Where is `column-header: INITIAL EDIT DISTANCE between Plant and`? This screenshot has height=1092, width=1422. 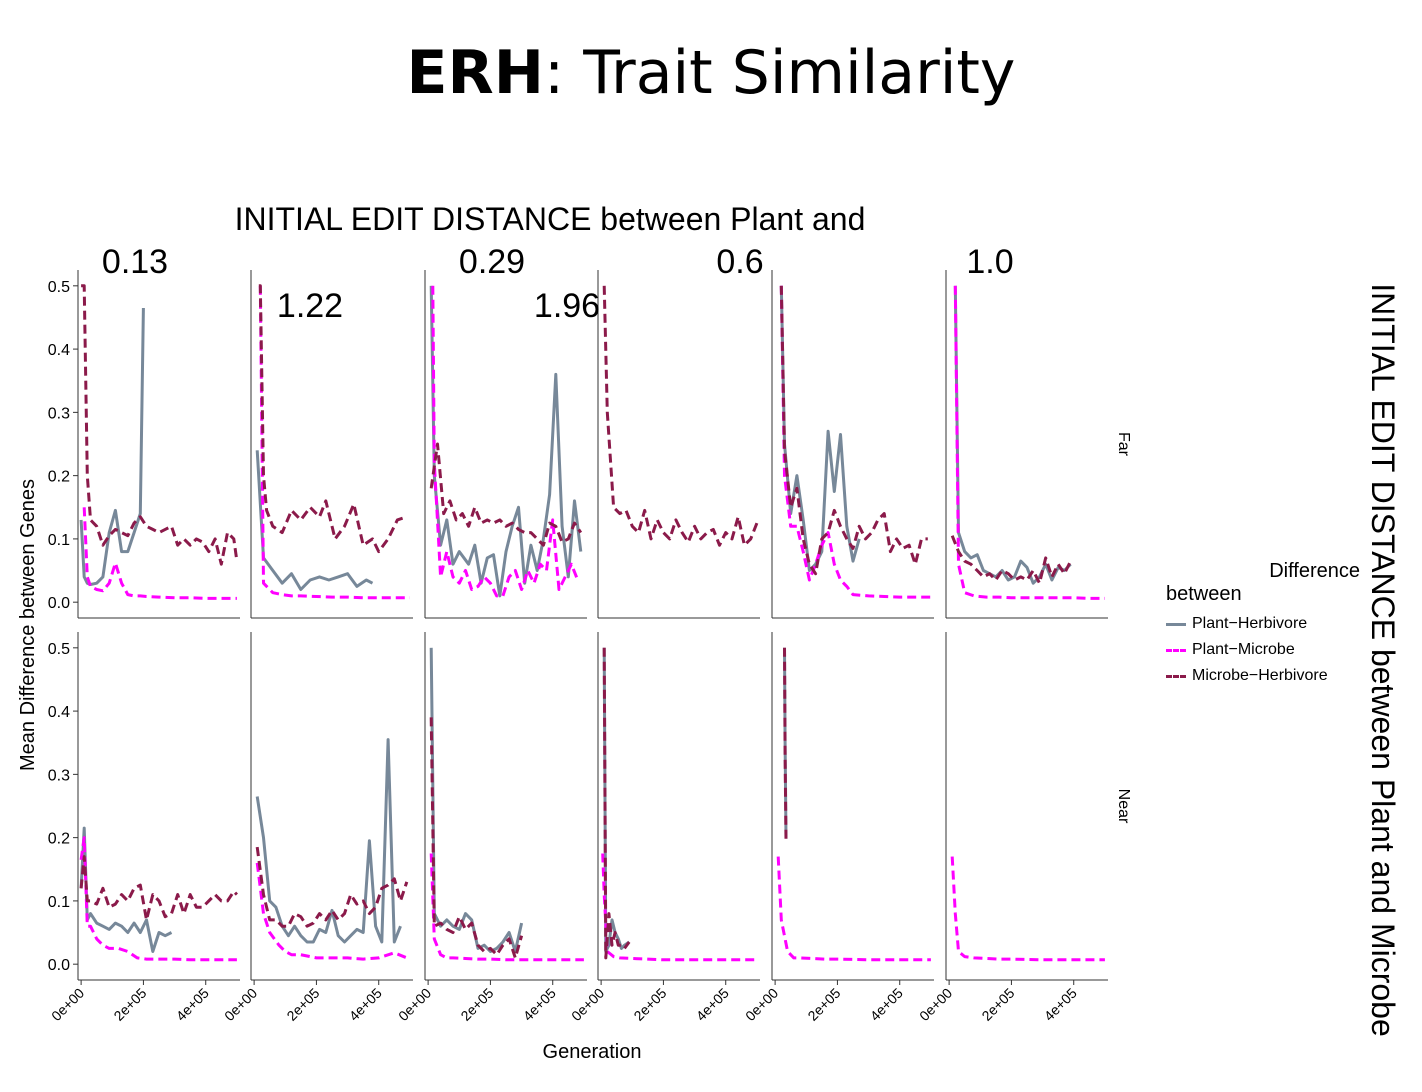
column-header: INITIAL EDIT DISTANCE between Plant and is located at coordinates (550, 219).